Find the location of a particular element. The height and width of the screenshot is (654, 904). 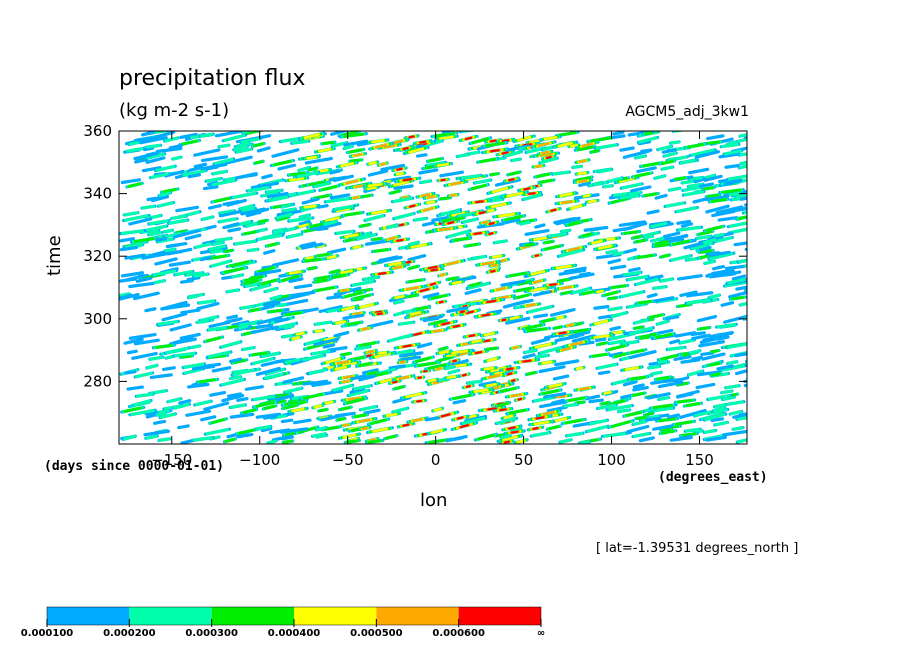

latitude-annotation: [ lat=-1.39531 degrees_north ] is located at coordinates (697, 548).